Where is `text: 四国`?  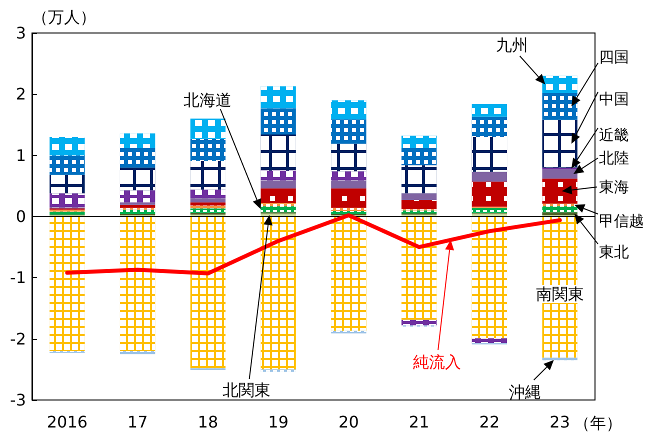
text: 四国 is located at coordinates (614, 57).